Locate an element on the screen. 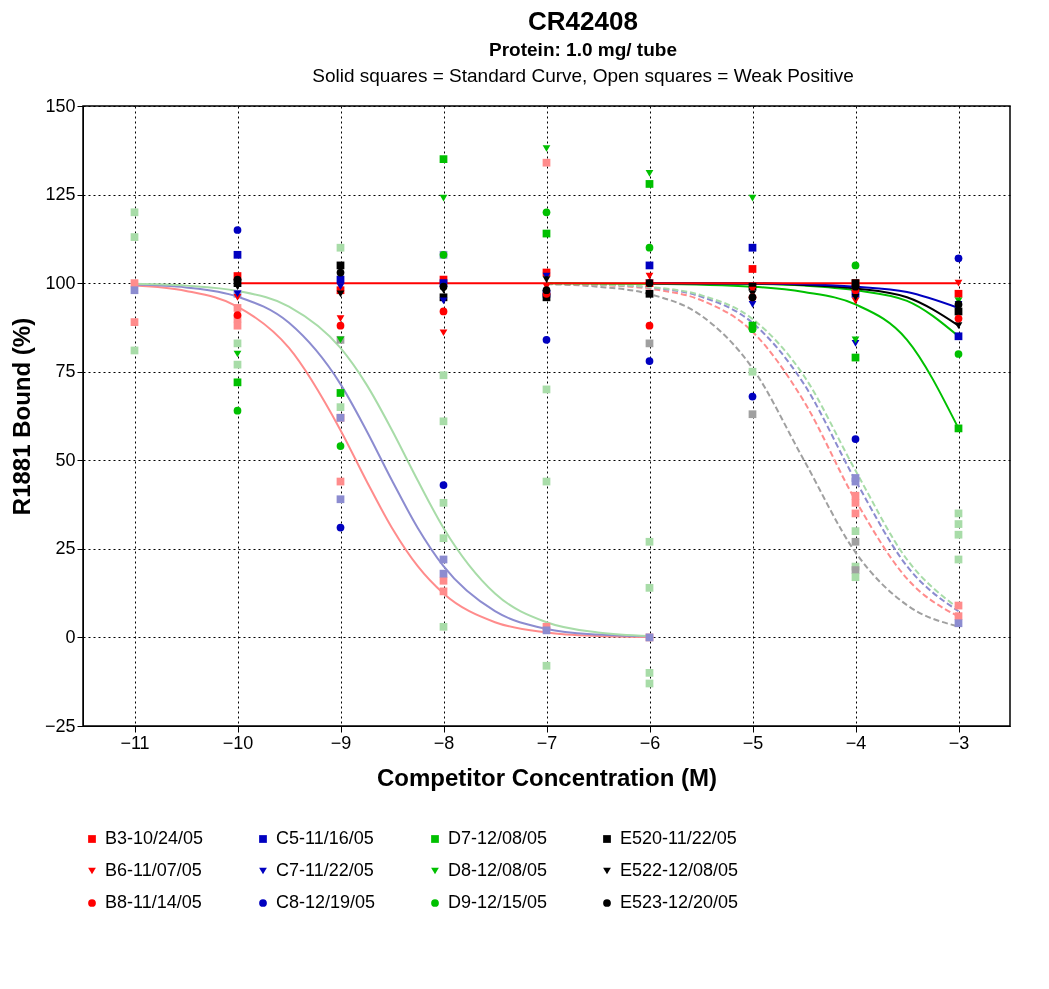 The image size is (1049, 989). chart-title: CR42408 is located at coordinates (583, 21).